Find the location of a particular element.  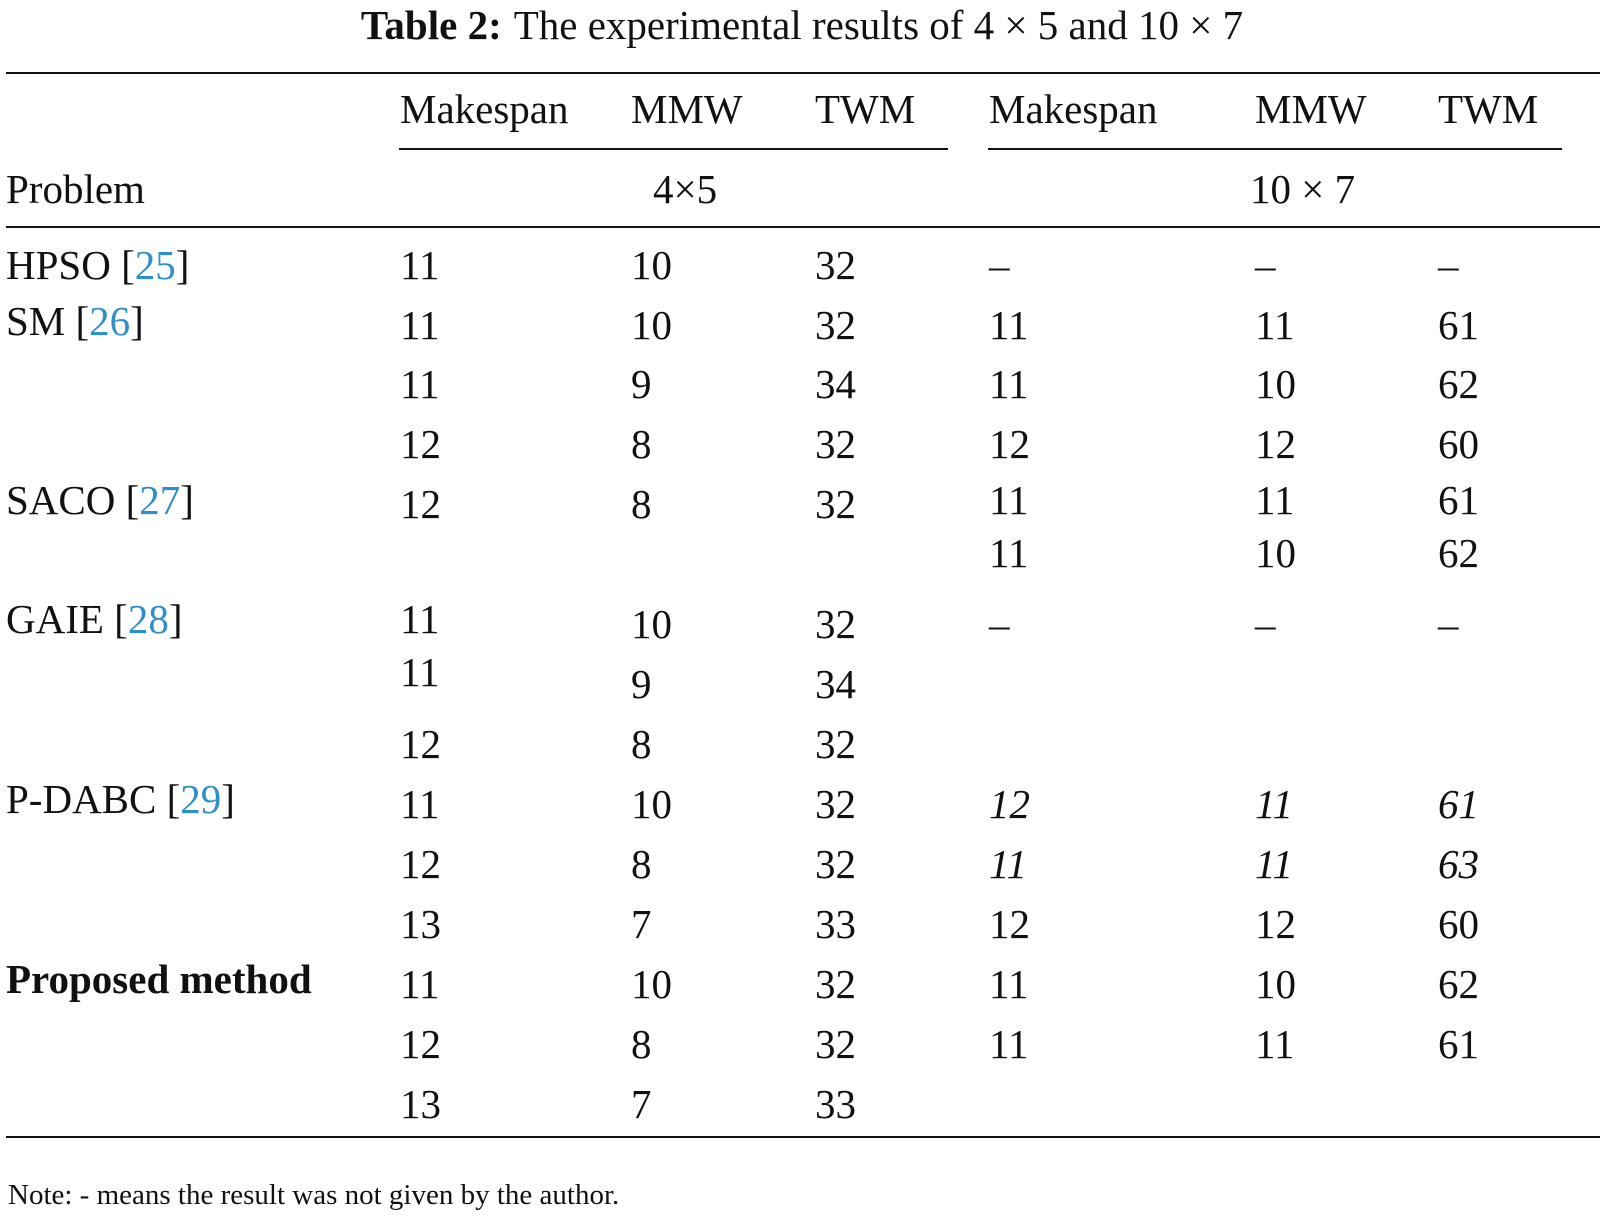

table-cell: 63 is located at coordinates (1458, 864).